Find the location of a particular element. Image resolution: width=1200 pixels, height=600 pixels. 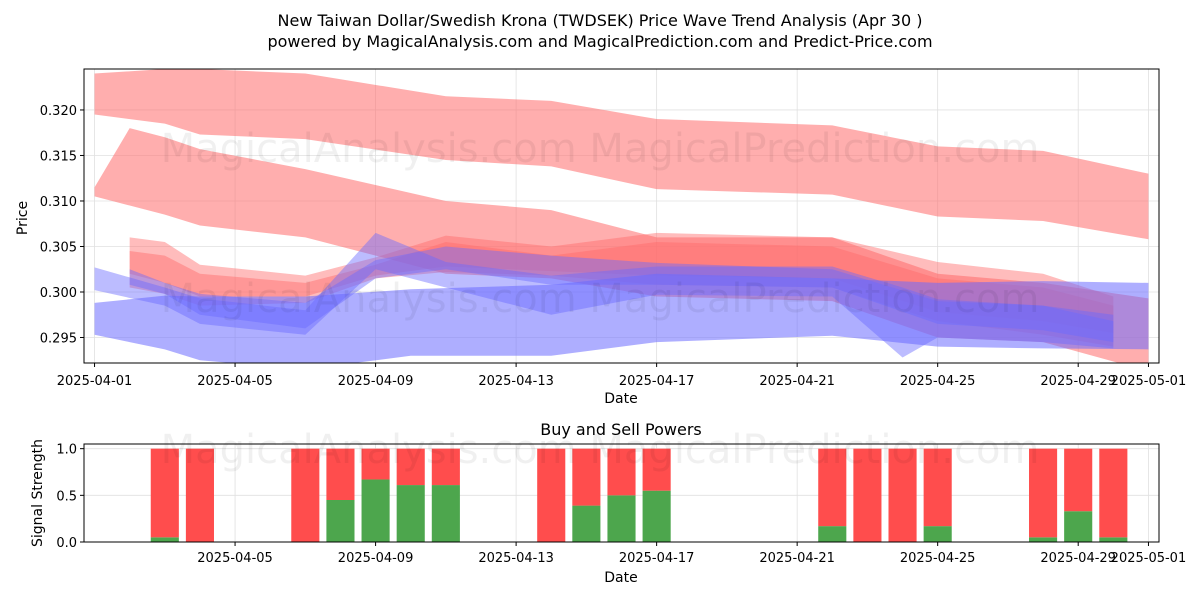

signal-y-tick-label: 1.0 is located at coordinates (66, 450).